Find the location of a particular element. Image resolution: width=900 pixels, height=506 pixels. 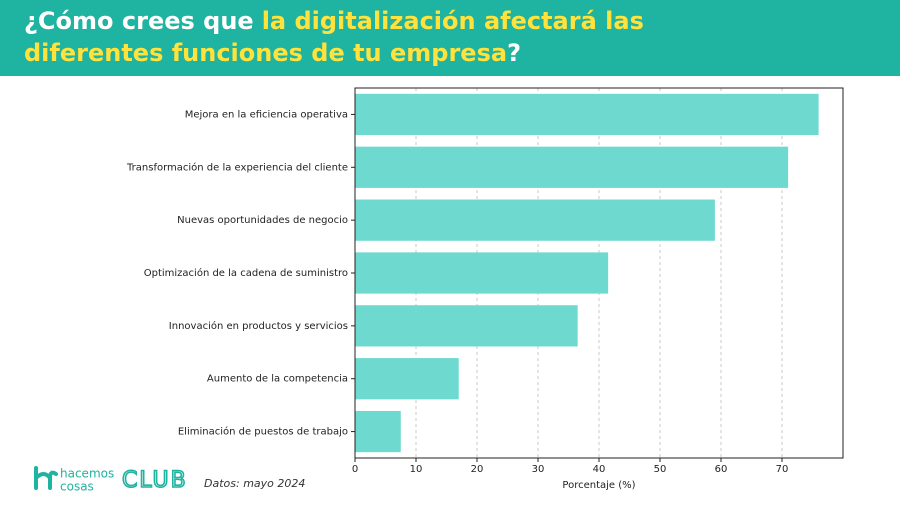

logo-icon is located at coordinates (46, 478).